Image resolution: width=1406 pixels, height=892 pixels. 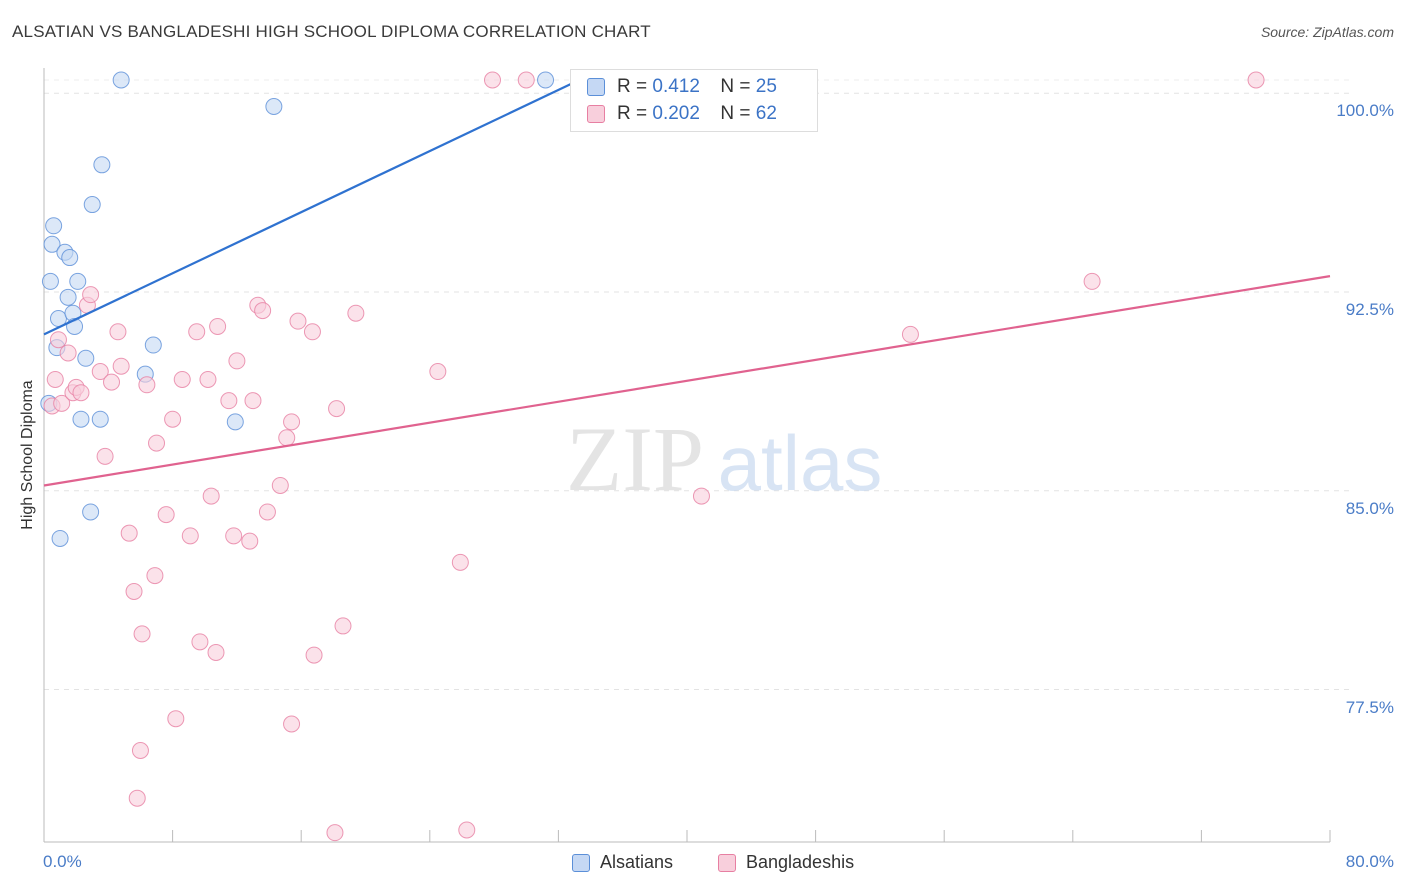 What do you see at coordinates (766, 113) in the screenshot?
I see `n-value: 62` at bounding box center [766, 113].